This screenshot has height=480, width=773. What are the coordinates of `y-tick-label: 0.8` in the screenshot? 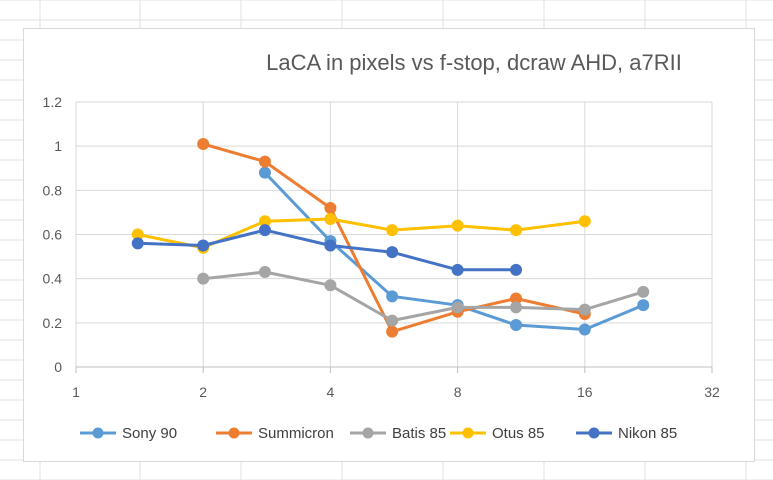 It's located at (53, 190).